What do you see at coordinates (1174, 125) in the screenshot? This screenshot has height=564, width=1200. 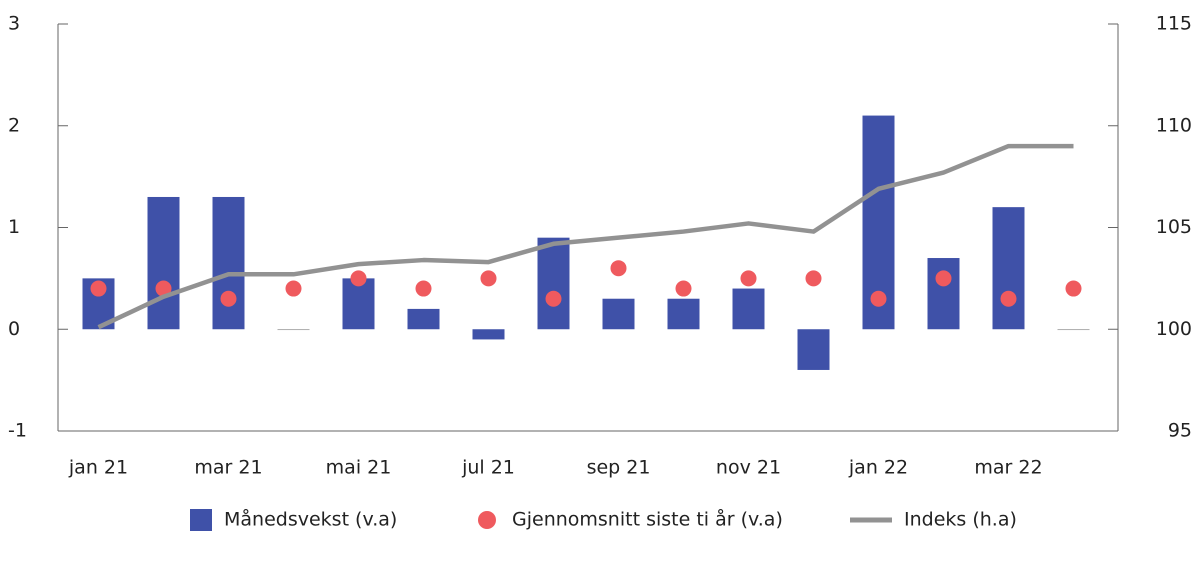 I see `y2-tick-label: 110` at bounding box center [1174, 125].